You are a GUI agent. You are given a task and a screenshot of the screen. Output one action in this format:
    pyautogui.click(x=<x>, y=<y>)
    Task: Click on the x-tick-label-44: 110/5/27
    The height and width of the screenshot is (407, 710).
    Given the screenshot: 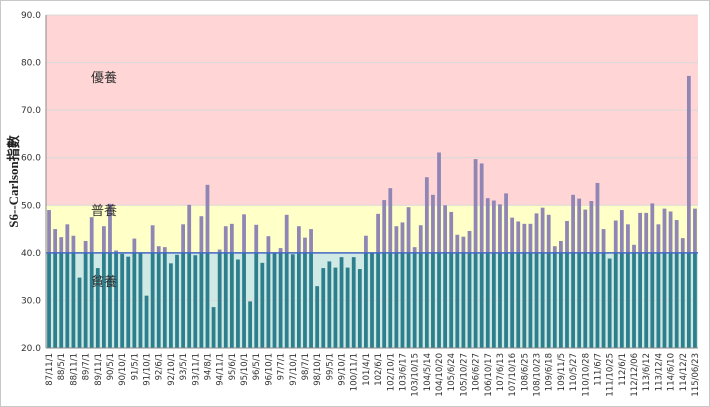 What is the action you would take?
    pyautogui.click(x=574, y=372)
    